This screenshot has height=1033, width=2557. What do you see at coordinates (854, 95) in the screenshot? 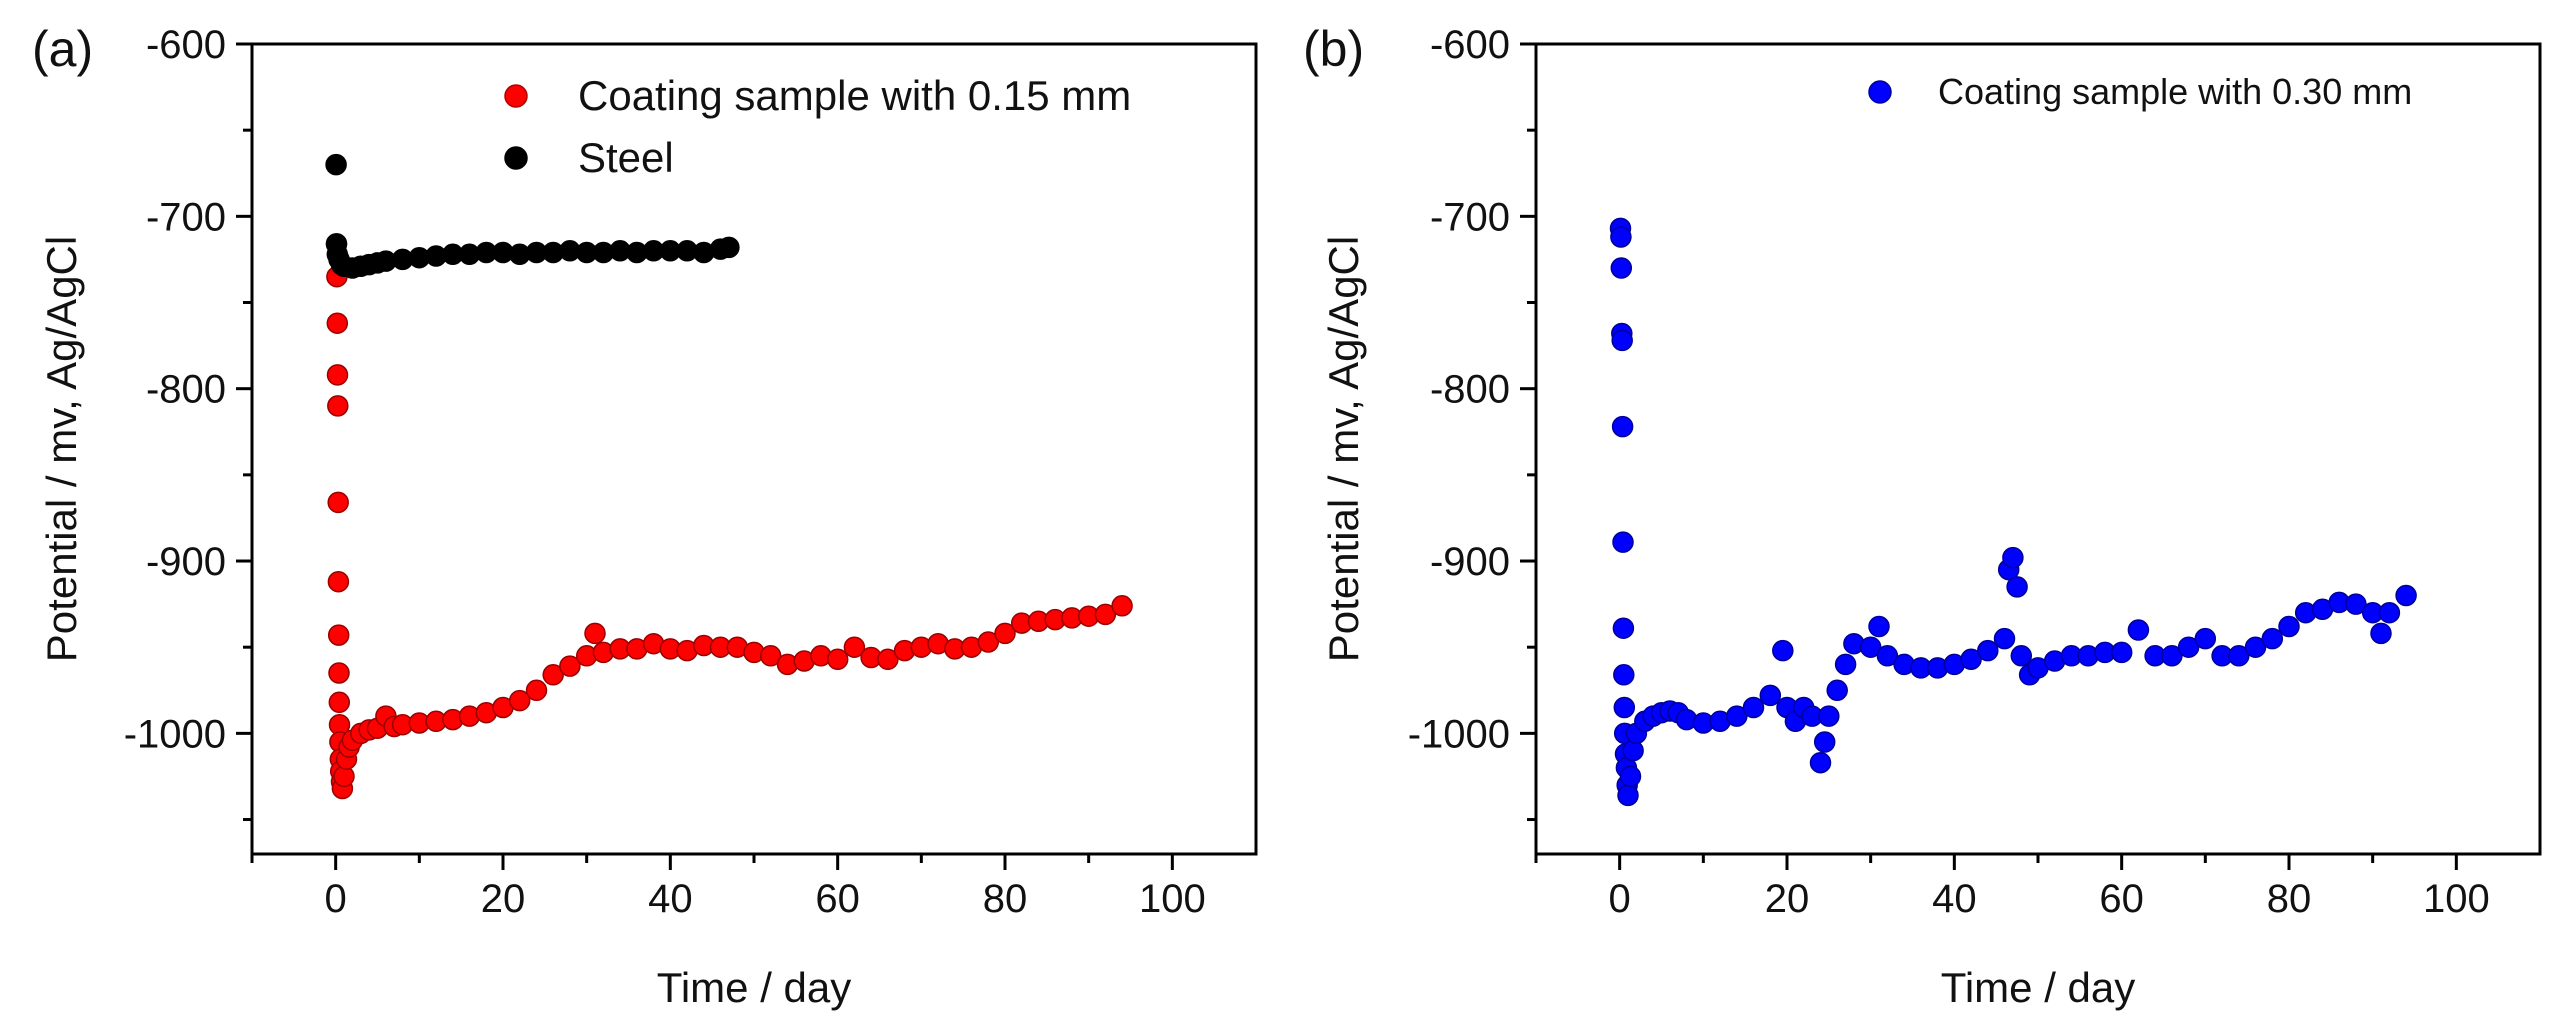
I see `legend-label-coating-015: Coating sample with 0.15 mm` at bounding box center [854, 95].